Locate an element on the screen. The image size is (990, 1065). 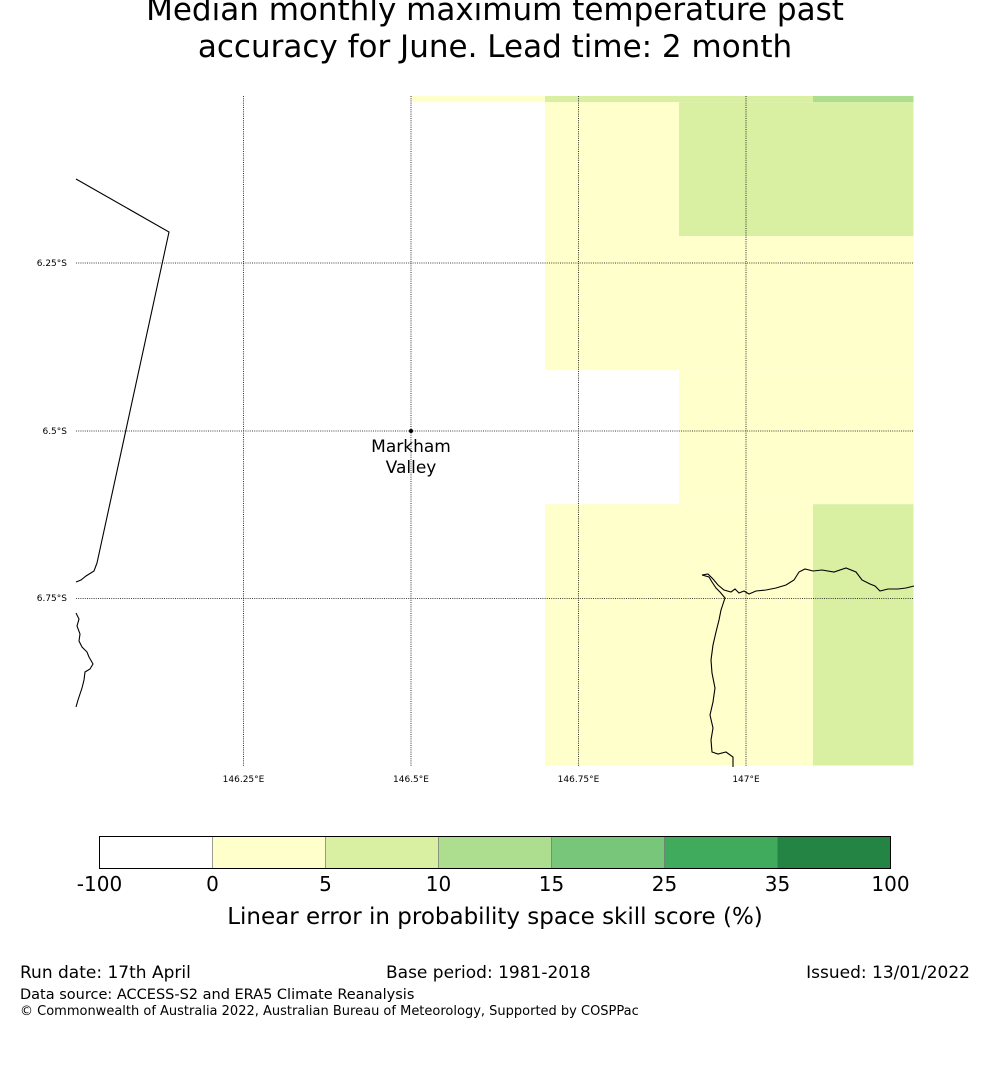
location-label-line-2: Valley is located at coordinates (411, 468).